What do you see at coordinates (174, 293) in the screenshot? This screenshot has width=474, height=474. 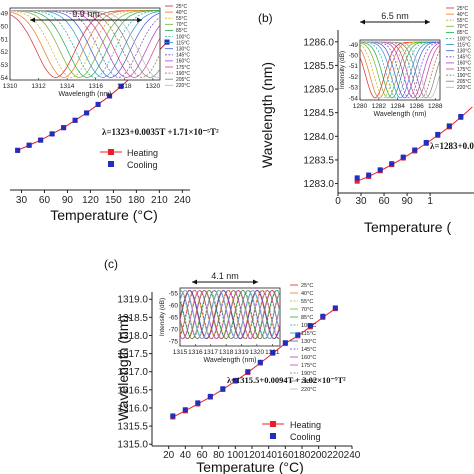 I see `inset-y-tick-label: -55` at bounding box center [174, 293].